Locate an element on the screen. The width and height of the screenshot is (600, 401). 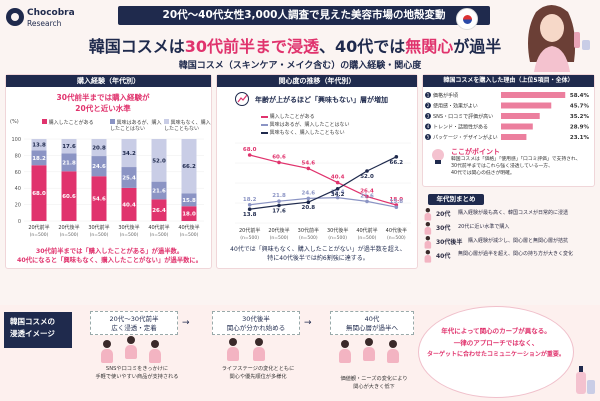
panel-title: 関心度の推移（年代別） is located at coordinates (317, 81).